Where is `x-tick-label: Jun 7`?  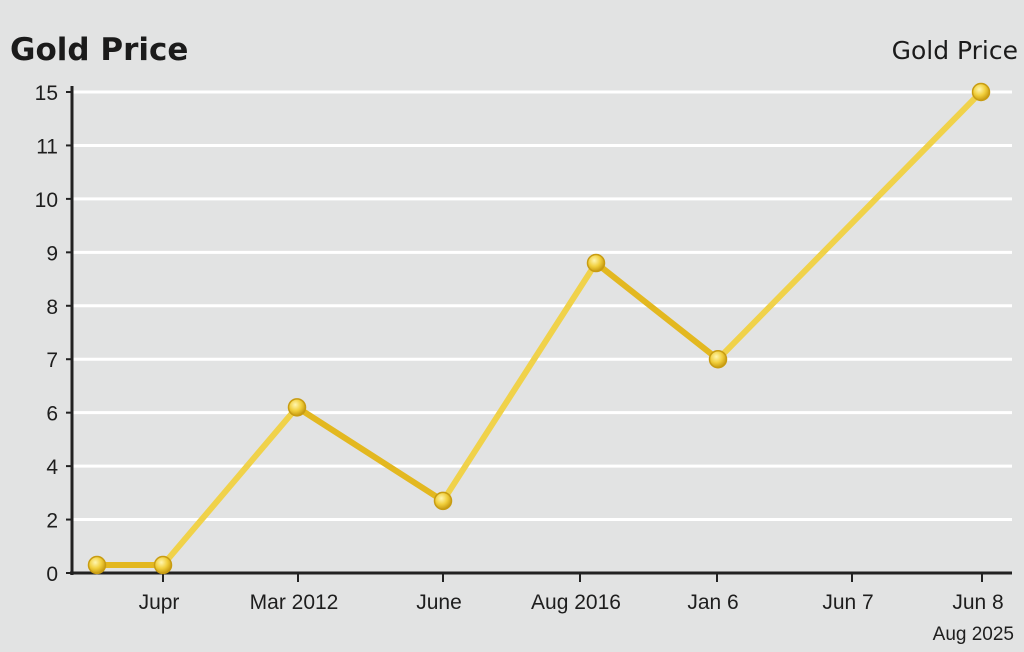 x-tick-label: Jun 7 is located at coordinates (847, 602).